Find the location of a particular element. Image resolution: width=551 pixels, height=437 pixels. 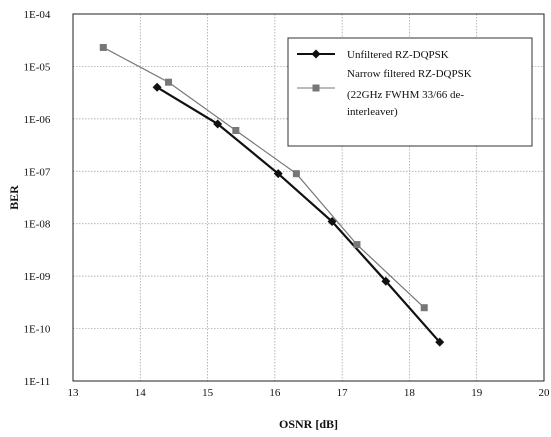

x-tick-labels: 13 14 15 16 17 18 19 20 is located at coordinates (309, 393).